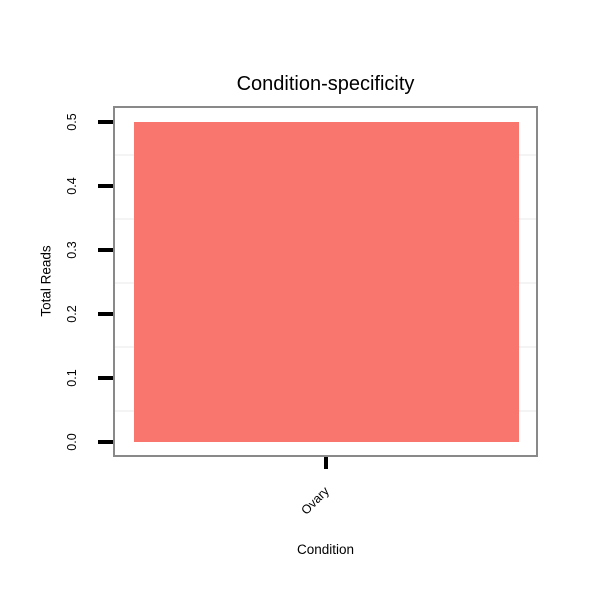  Describe the element at coordinates (325, 84) in the screenshot. I see `chart-title: Condition-specificity` at that location.